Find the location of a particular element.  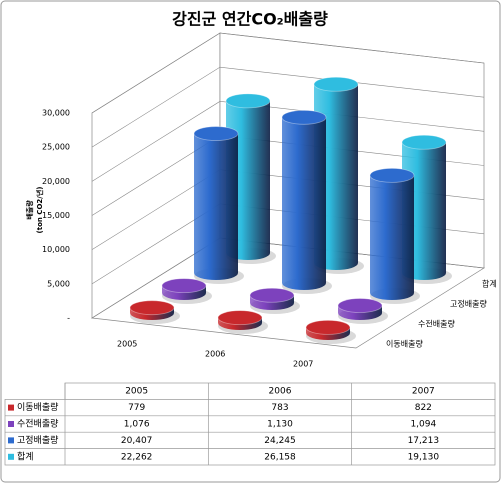

x-tick-label: 2007 is located at coordinates (303, 364).